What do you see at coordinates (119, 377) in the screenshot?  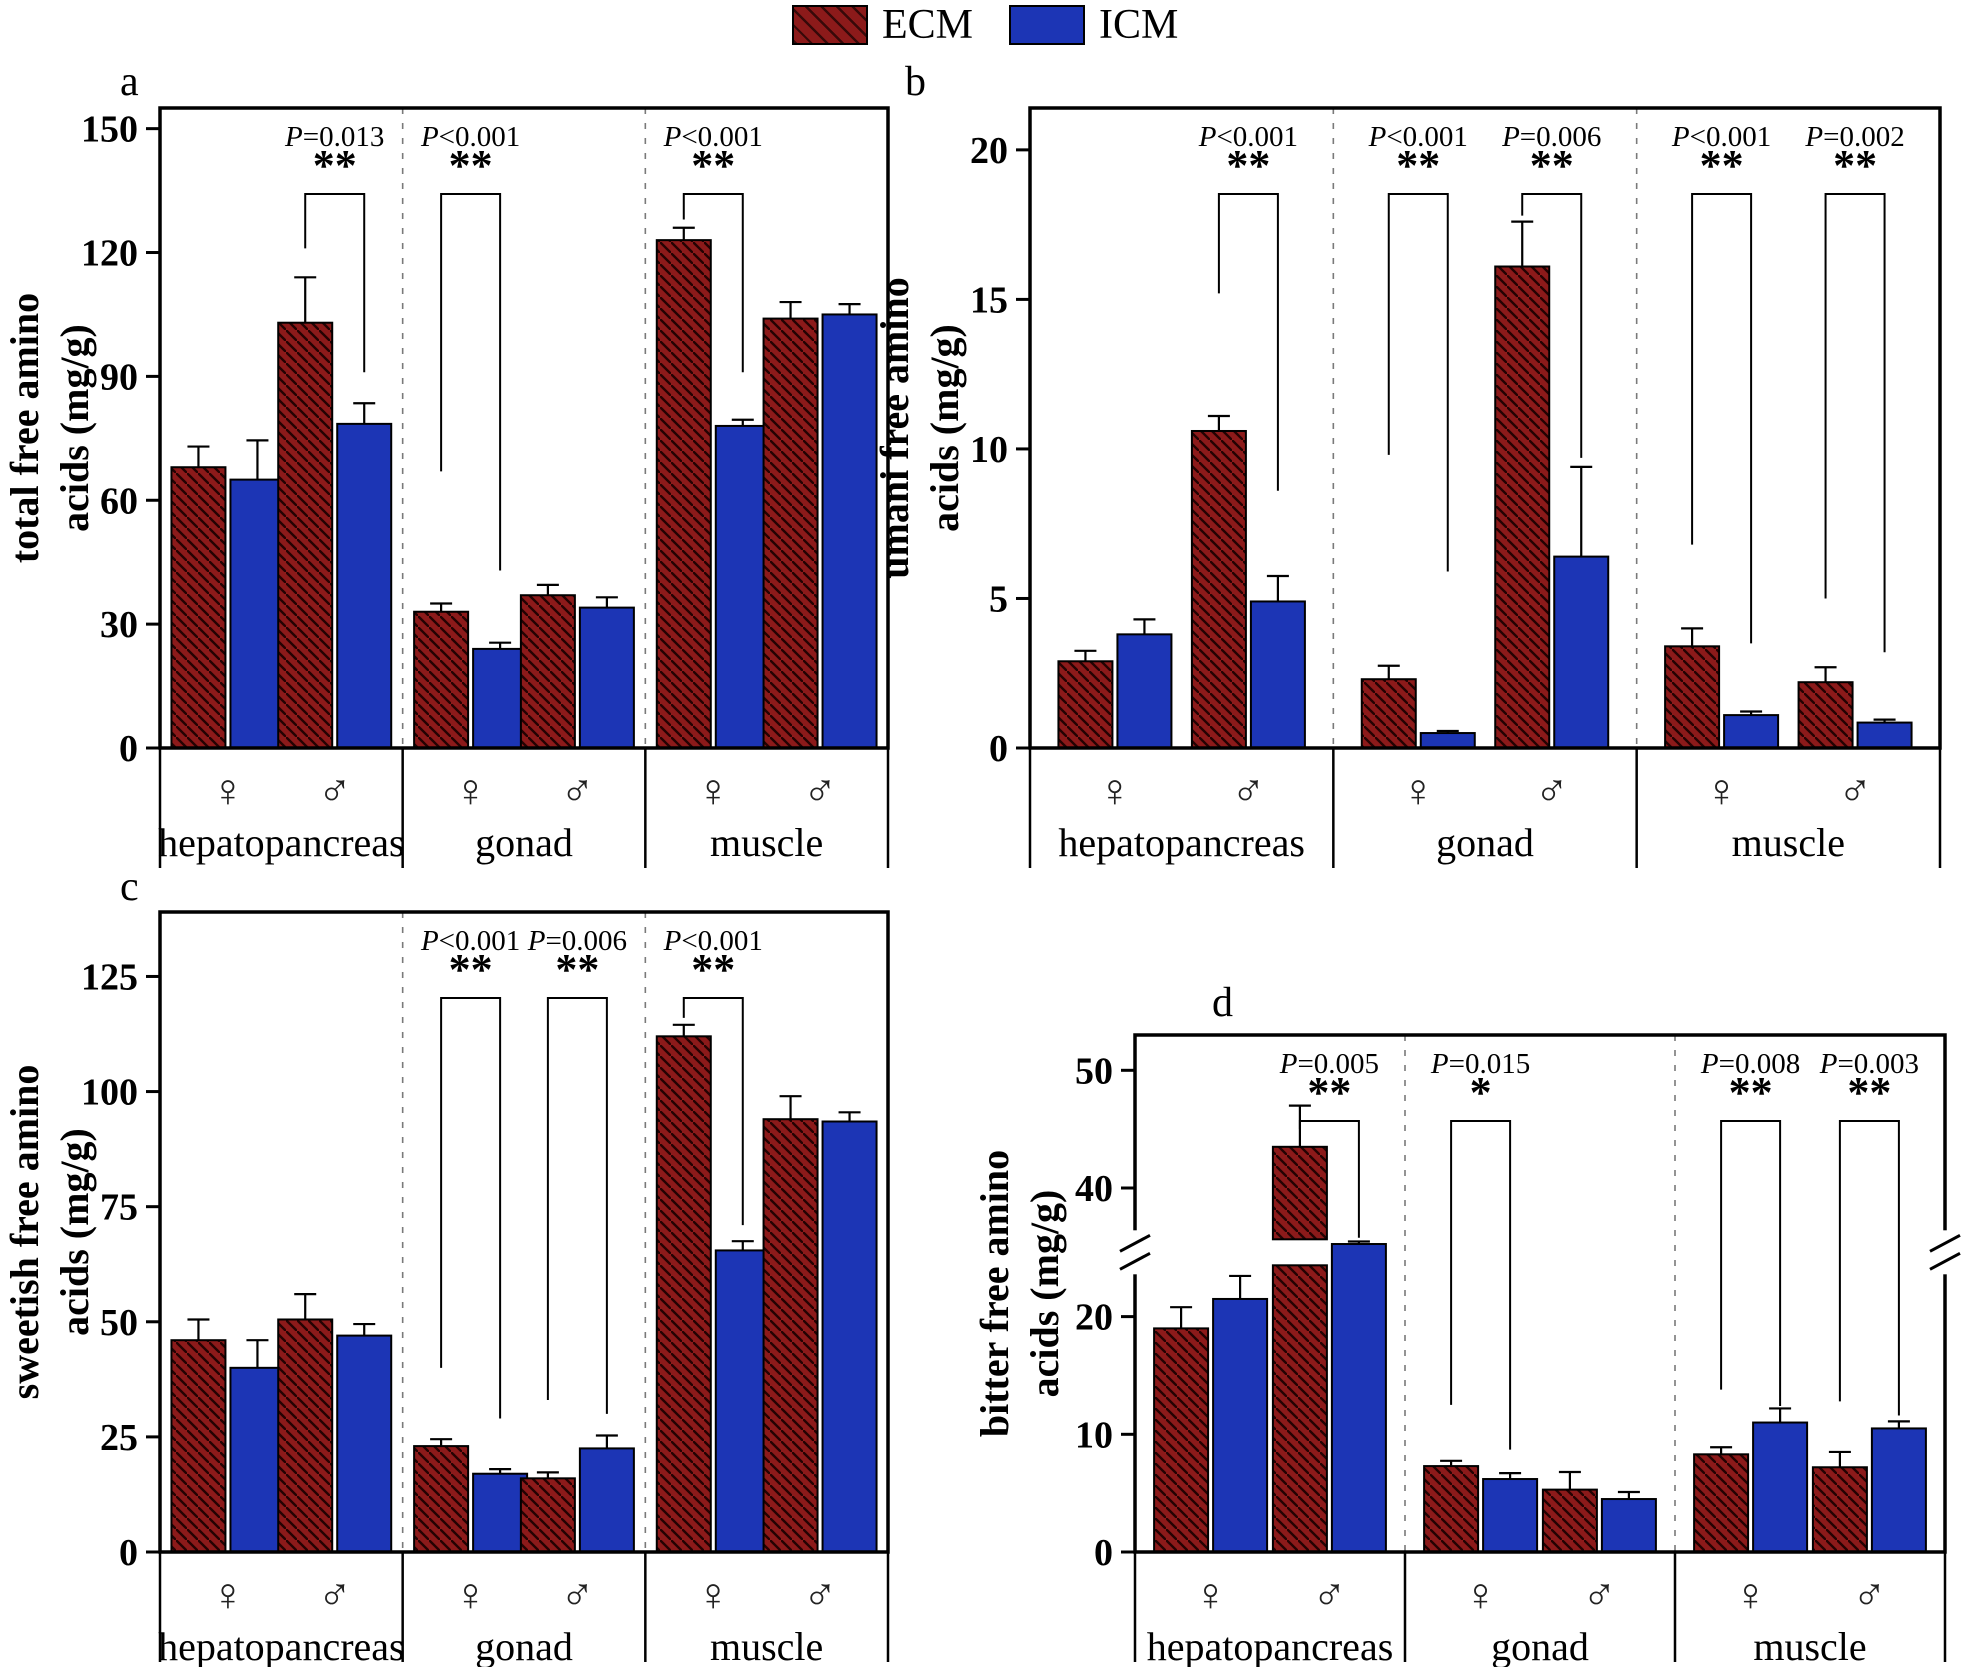 I see `y-tick-label: 90` at bounding box center [119, 377].